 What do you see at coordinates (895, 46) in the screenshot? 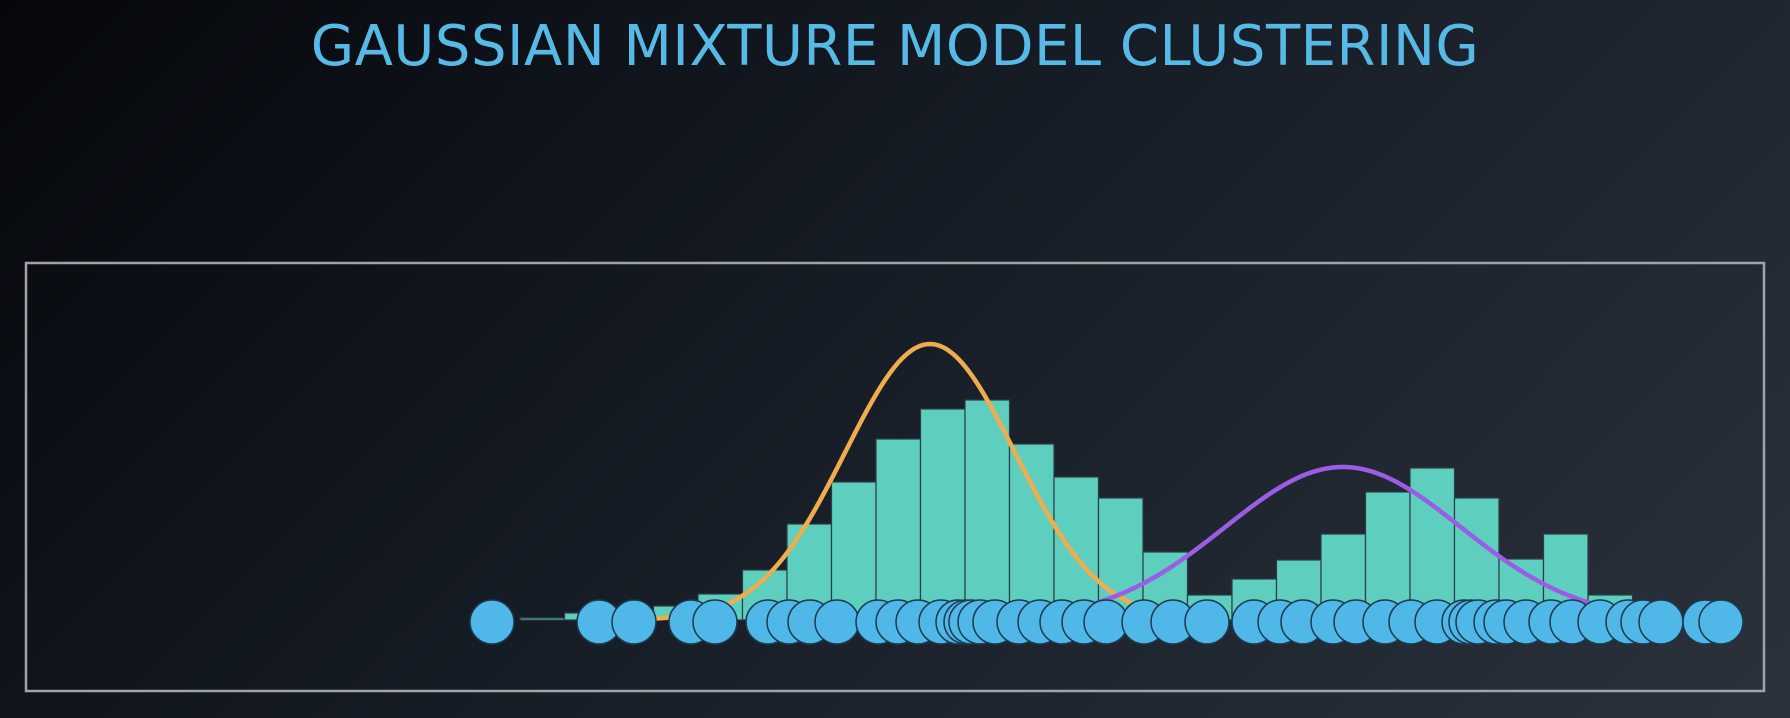
I see `chart-title: GAUSSIAN MIXTURE MODEL CLUSTERING` at bounding box center [895, 46].